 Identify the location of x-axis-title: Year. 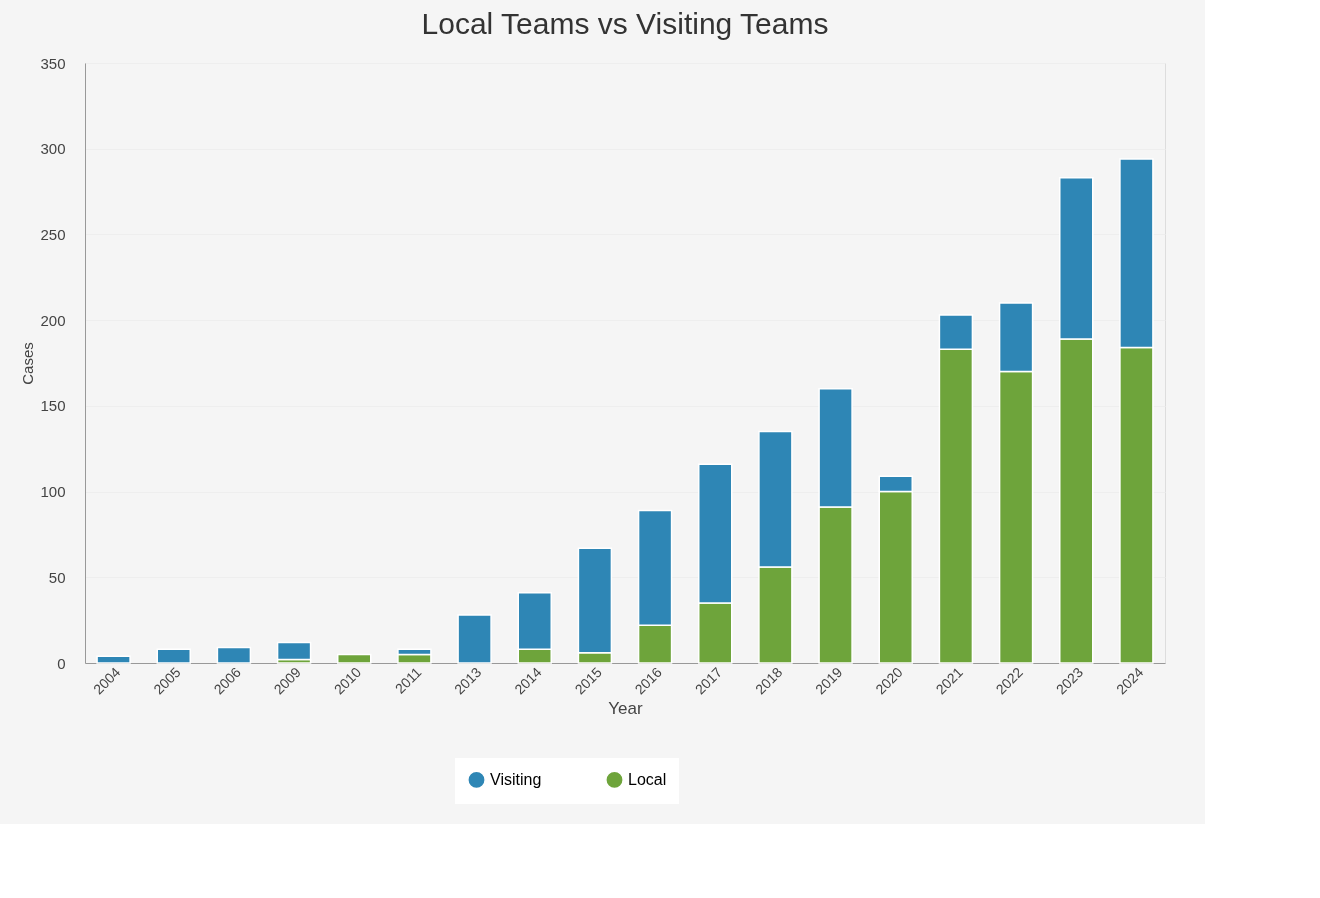
(626, 709).